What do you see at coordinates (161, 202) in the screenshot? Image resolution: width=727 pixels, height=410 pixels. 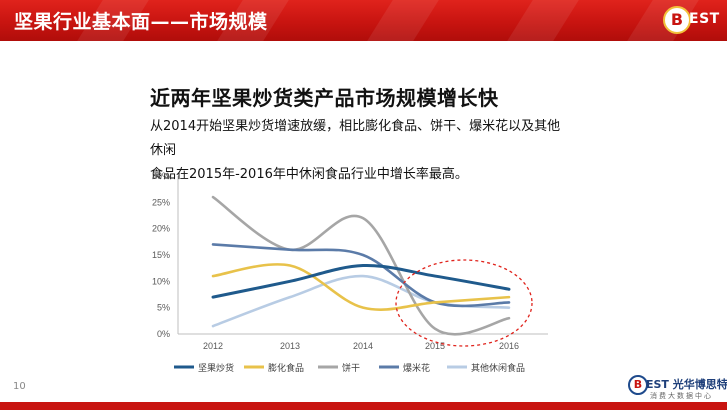 I see `y-tick-label: 25%` at bounding box center [161, 202].